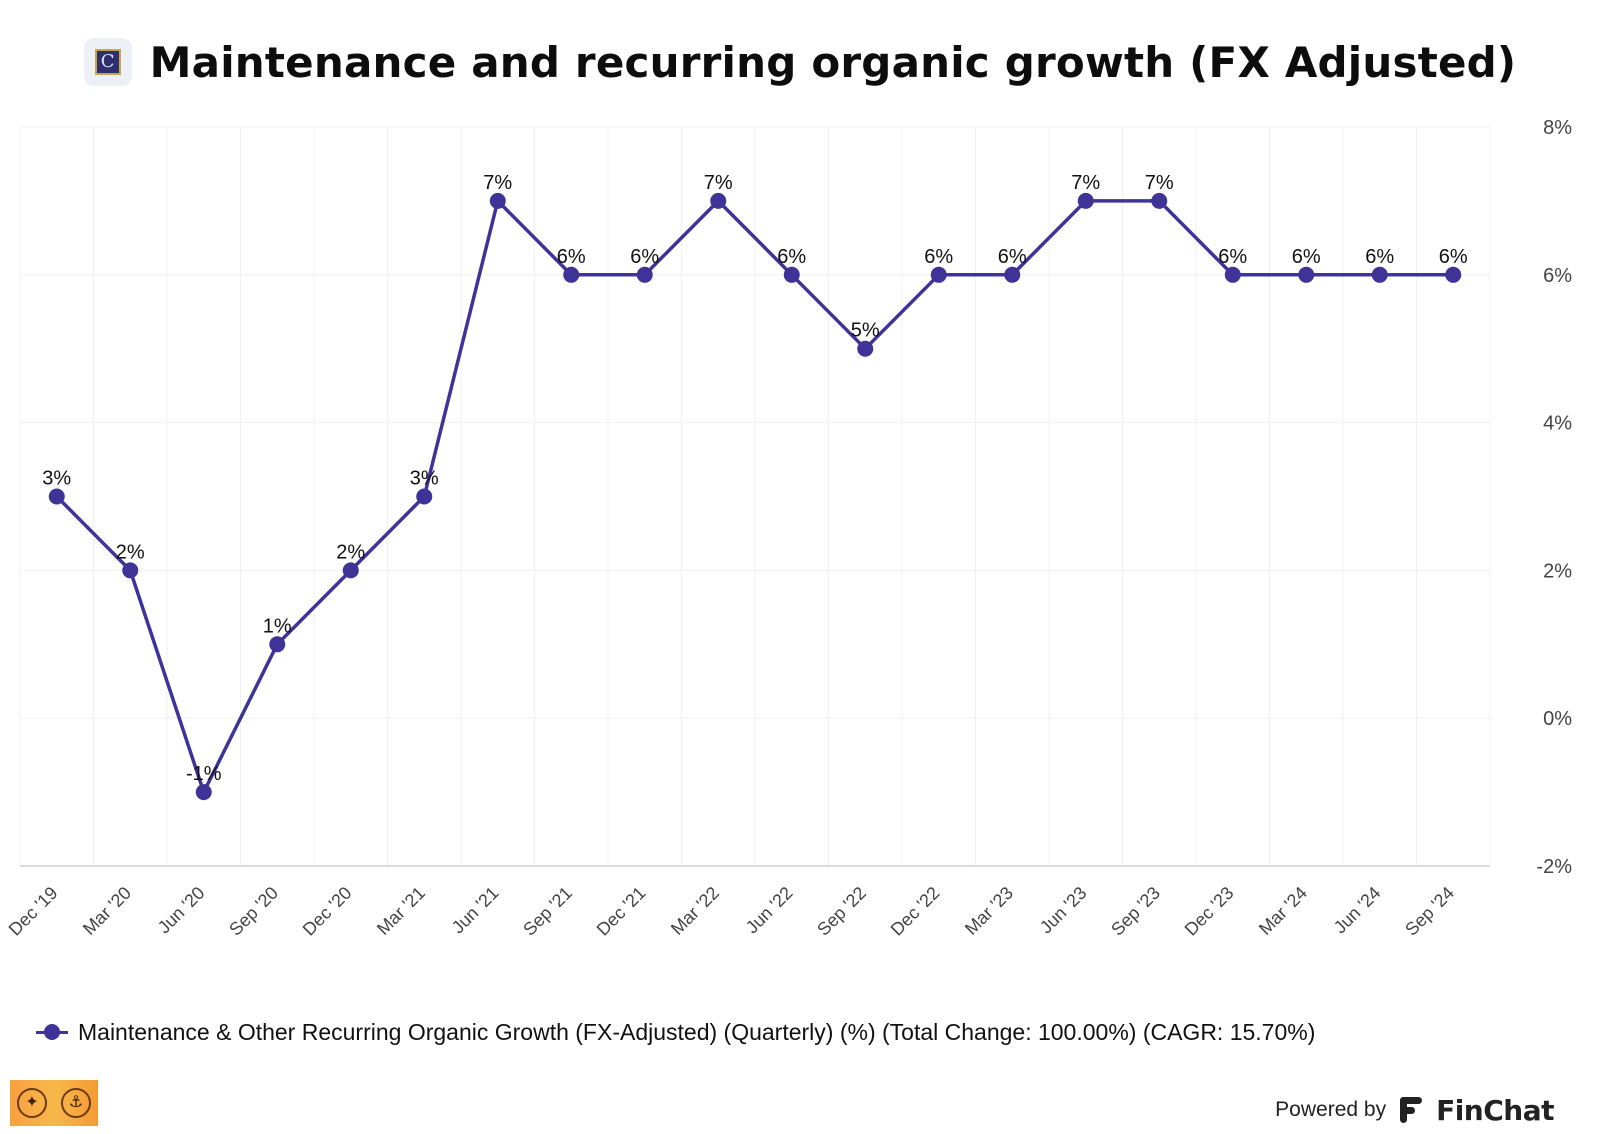  I want to click on watermark-badge: ✦ ⚓, so click(54, 1103).